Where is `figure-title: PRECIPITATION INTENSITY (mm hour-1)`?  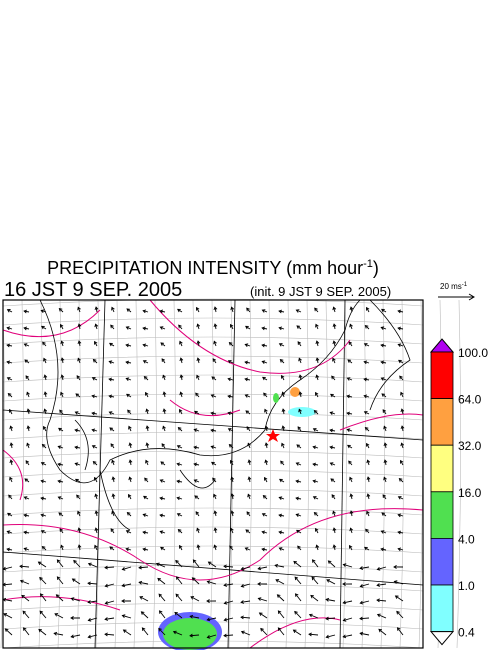
figure-title: PRECIPITATION INTENSITY (mm hour-1) is located at coordinates (213, 268).